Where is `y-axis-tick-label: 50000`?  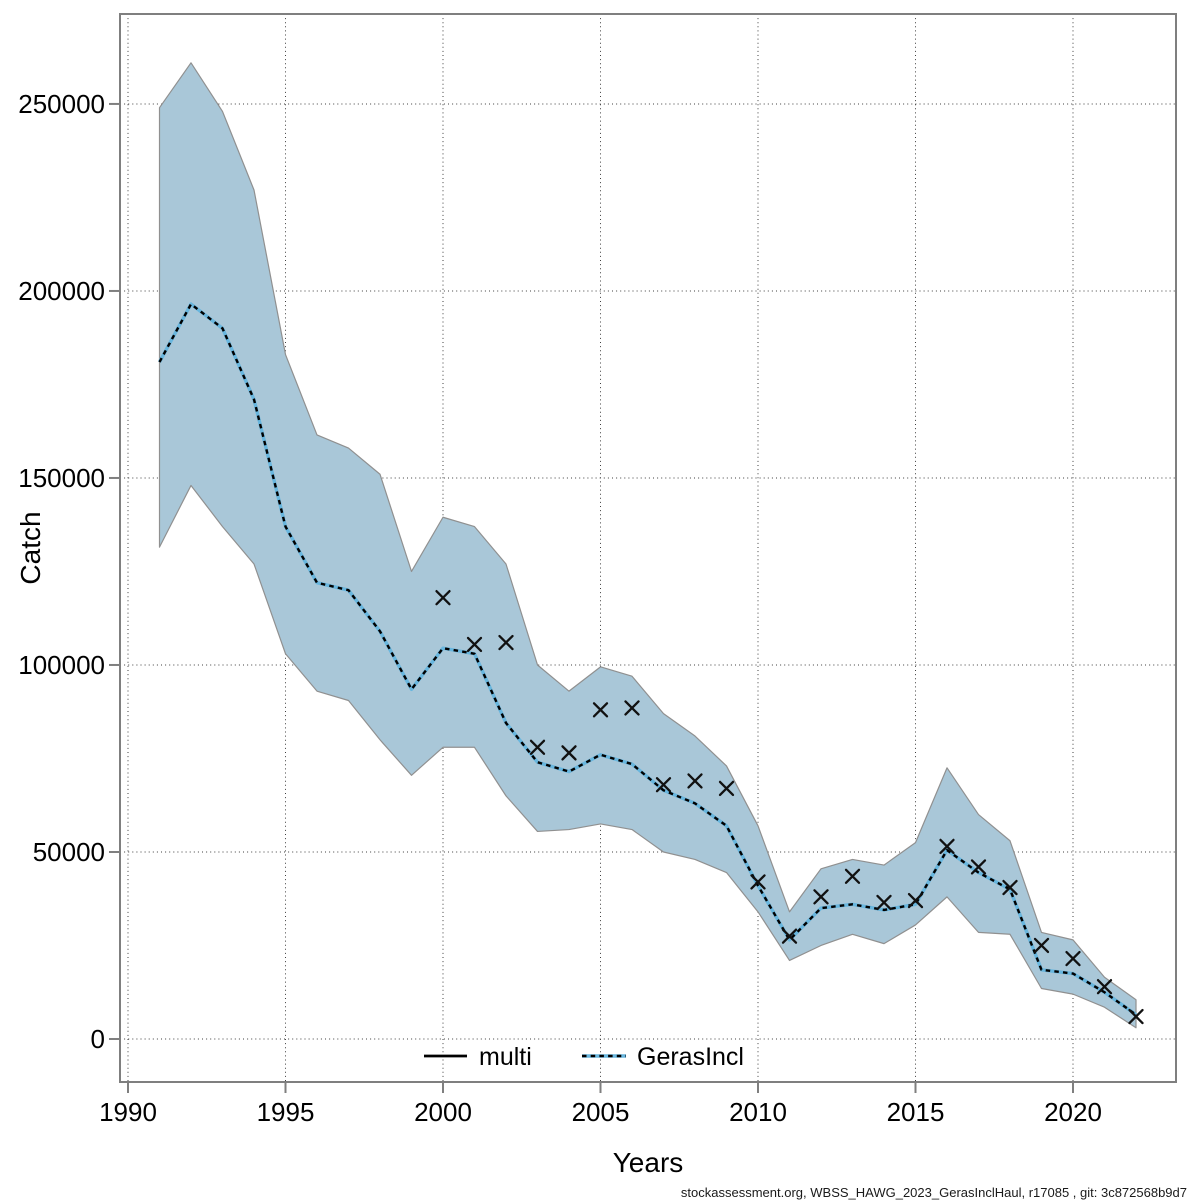
y-axis-tick-label: 50000 is located at coordinates (69, 852).